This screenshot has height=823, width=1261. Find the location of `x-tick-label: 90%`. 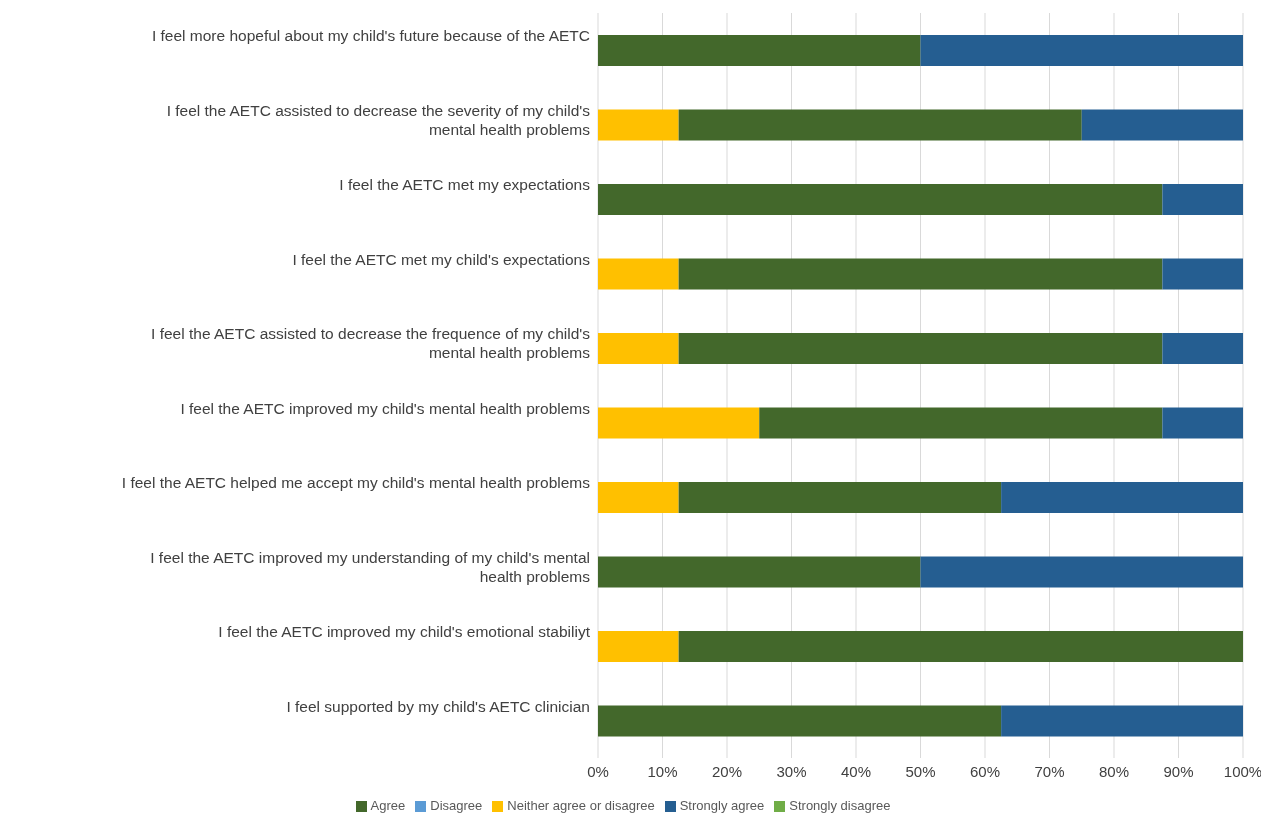

x-tick-label: 90% is located at coordinates (1178, 771).